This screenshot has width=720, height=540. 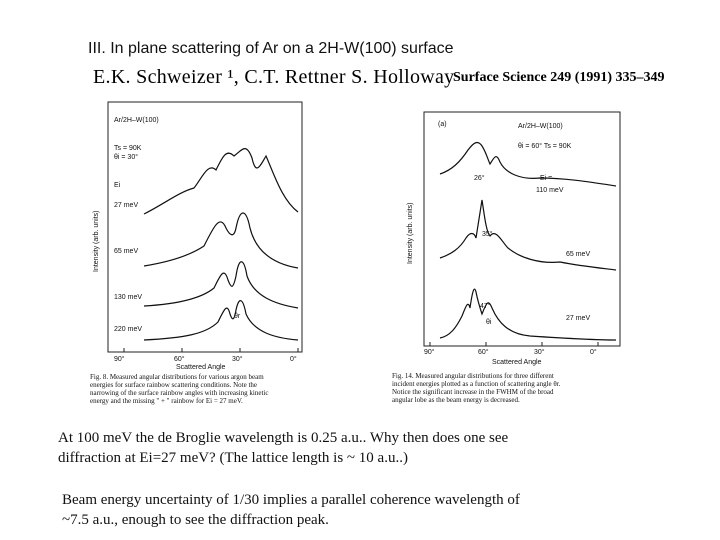 I want to click on right-xtick-30: 30°, so click(x=539, y=352).